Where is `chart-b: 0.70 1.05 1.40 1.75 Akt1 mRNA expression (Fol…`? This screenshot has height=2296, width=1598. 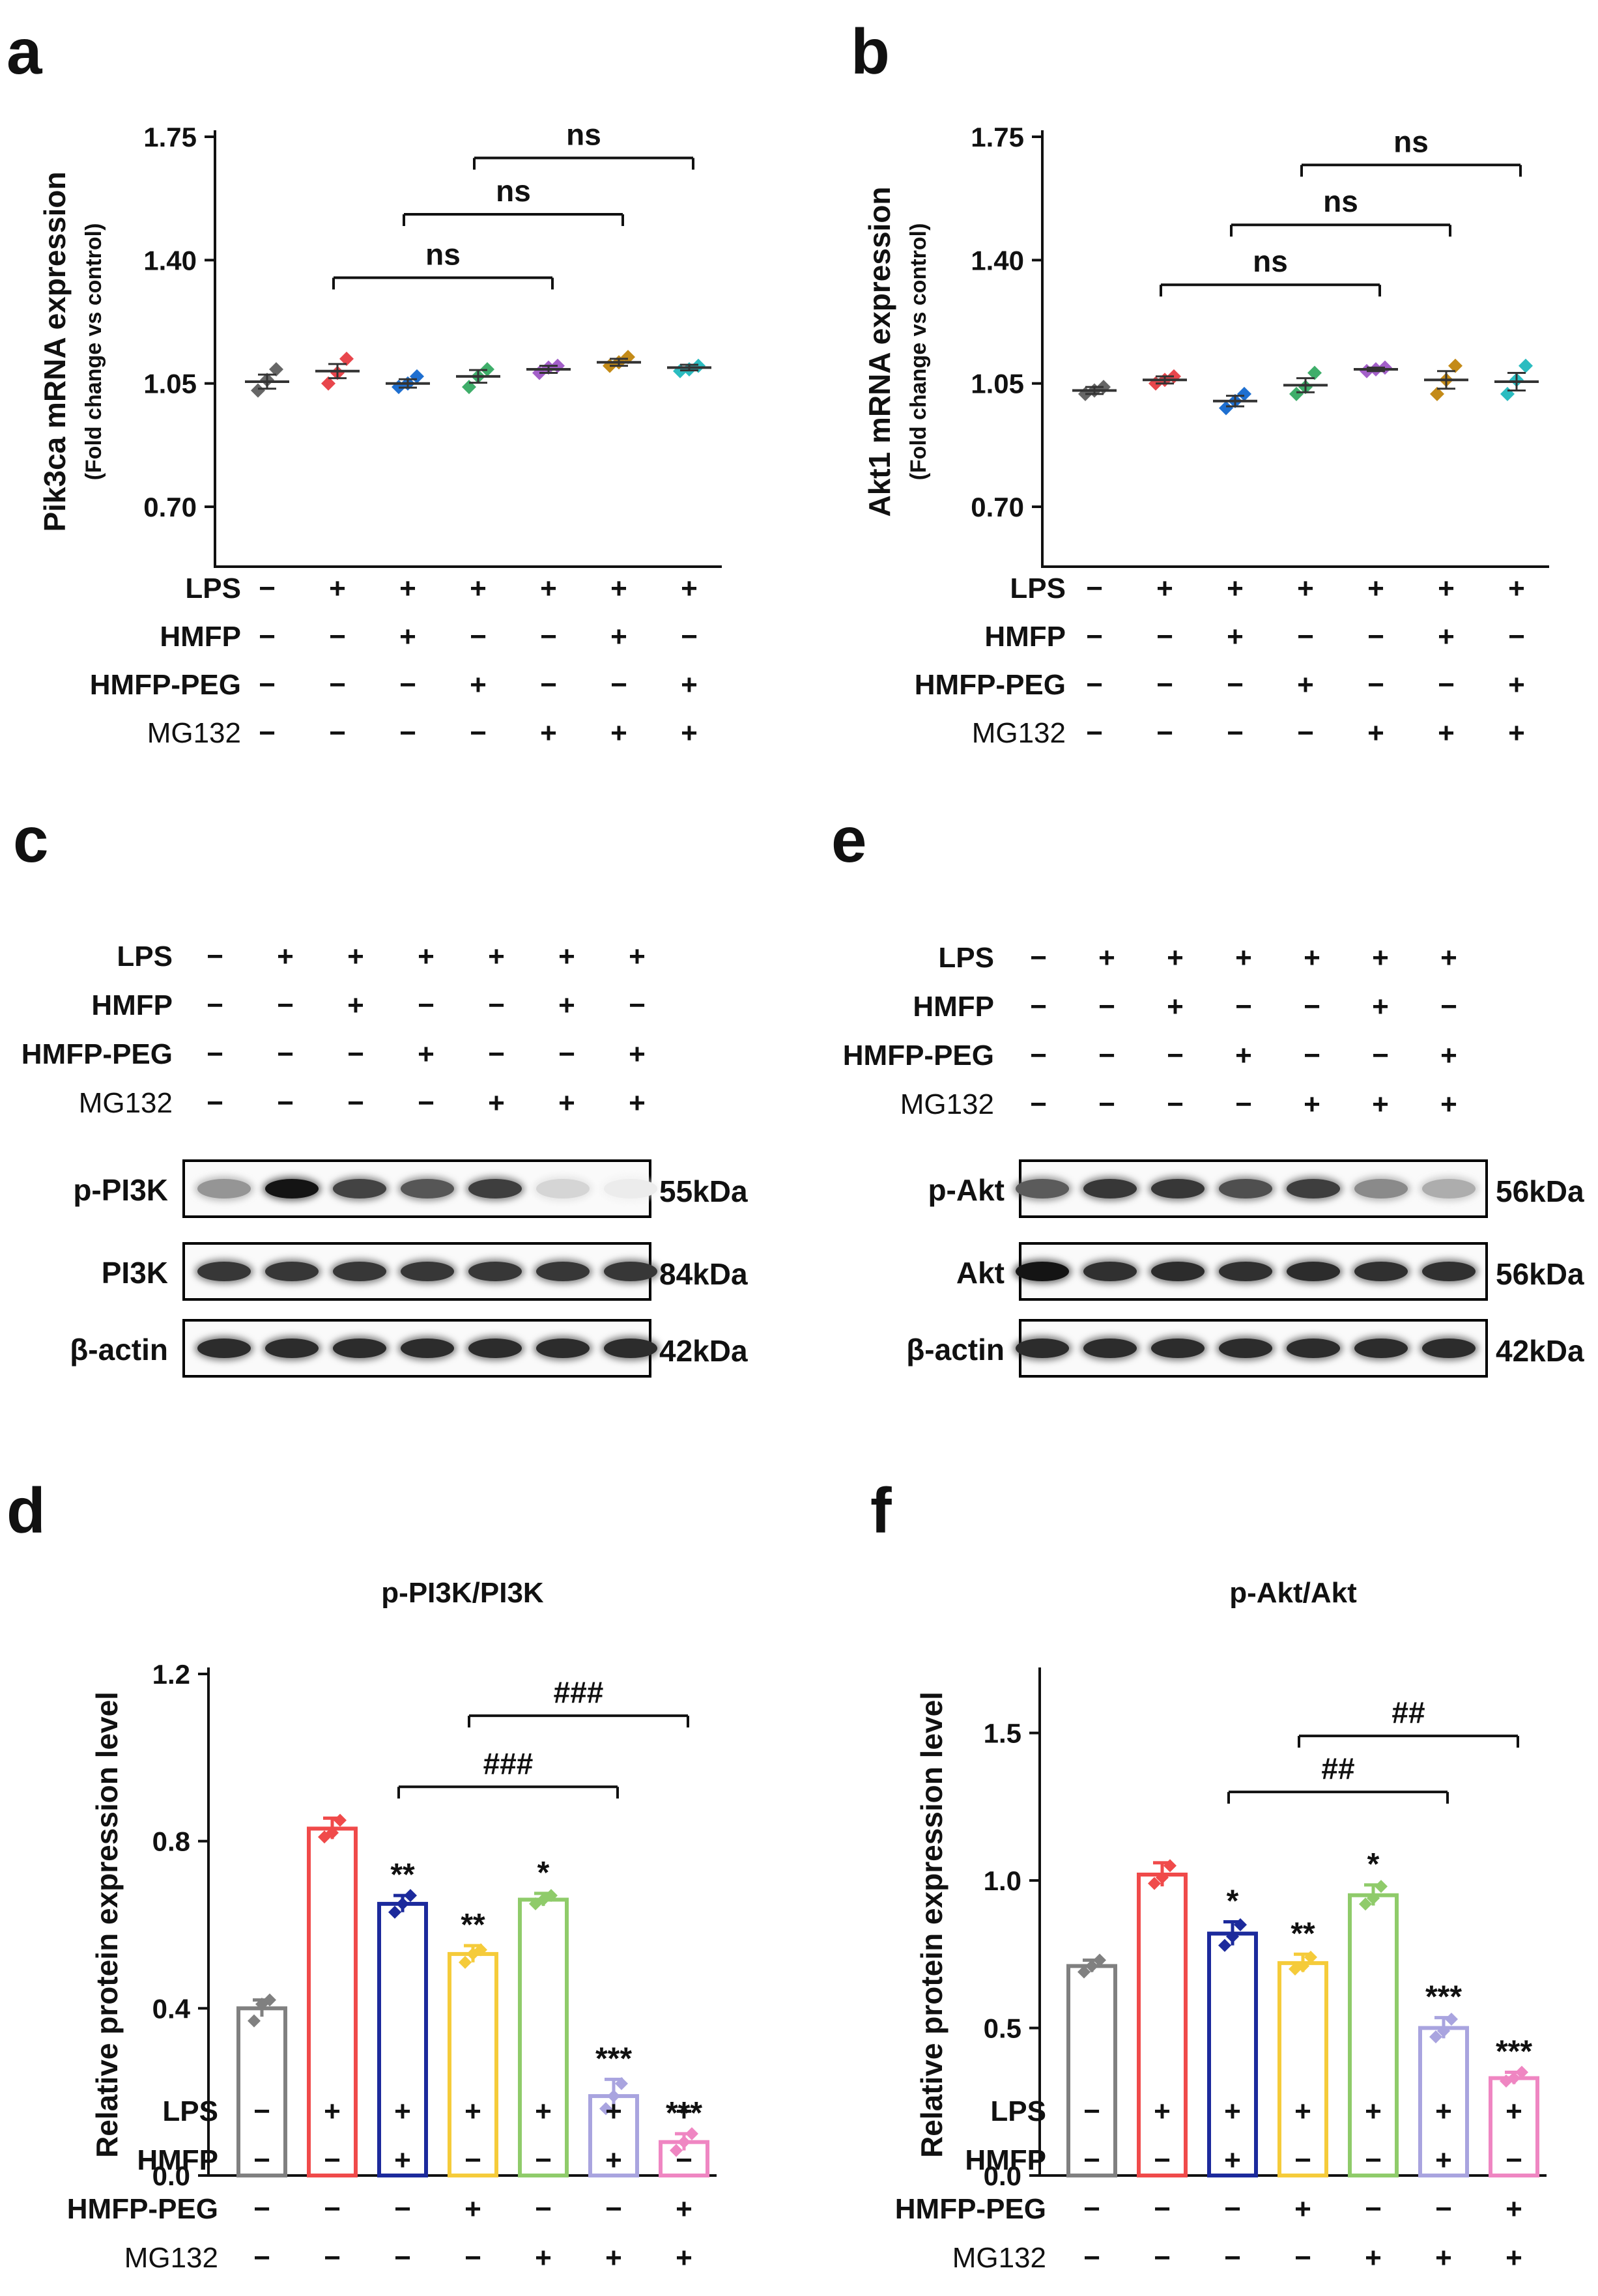 chart-b: 0.70 1.05 1.40 1.75 Akt1 mRNA expression (Fol… is located at coordinates (1206, 345).